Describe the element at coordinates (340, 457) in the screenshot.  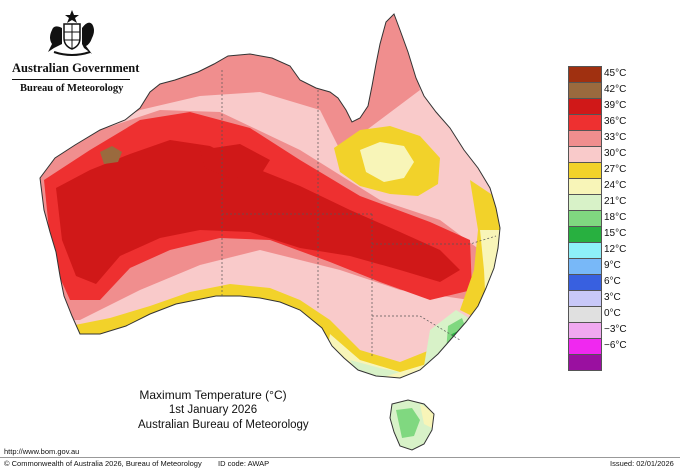
I see `footer-divider` at that location.